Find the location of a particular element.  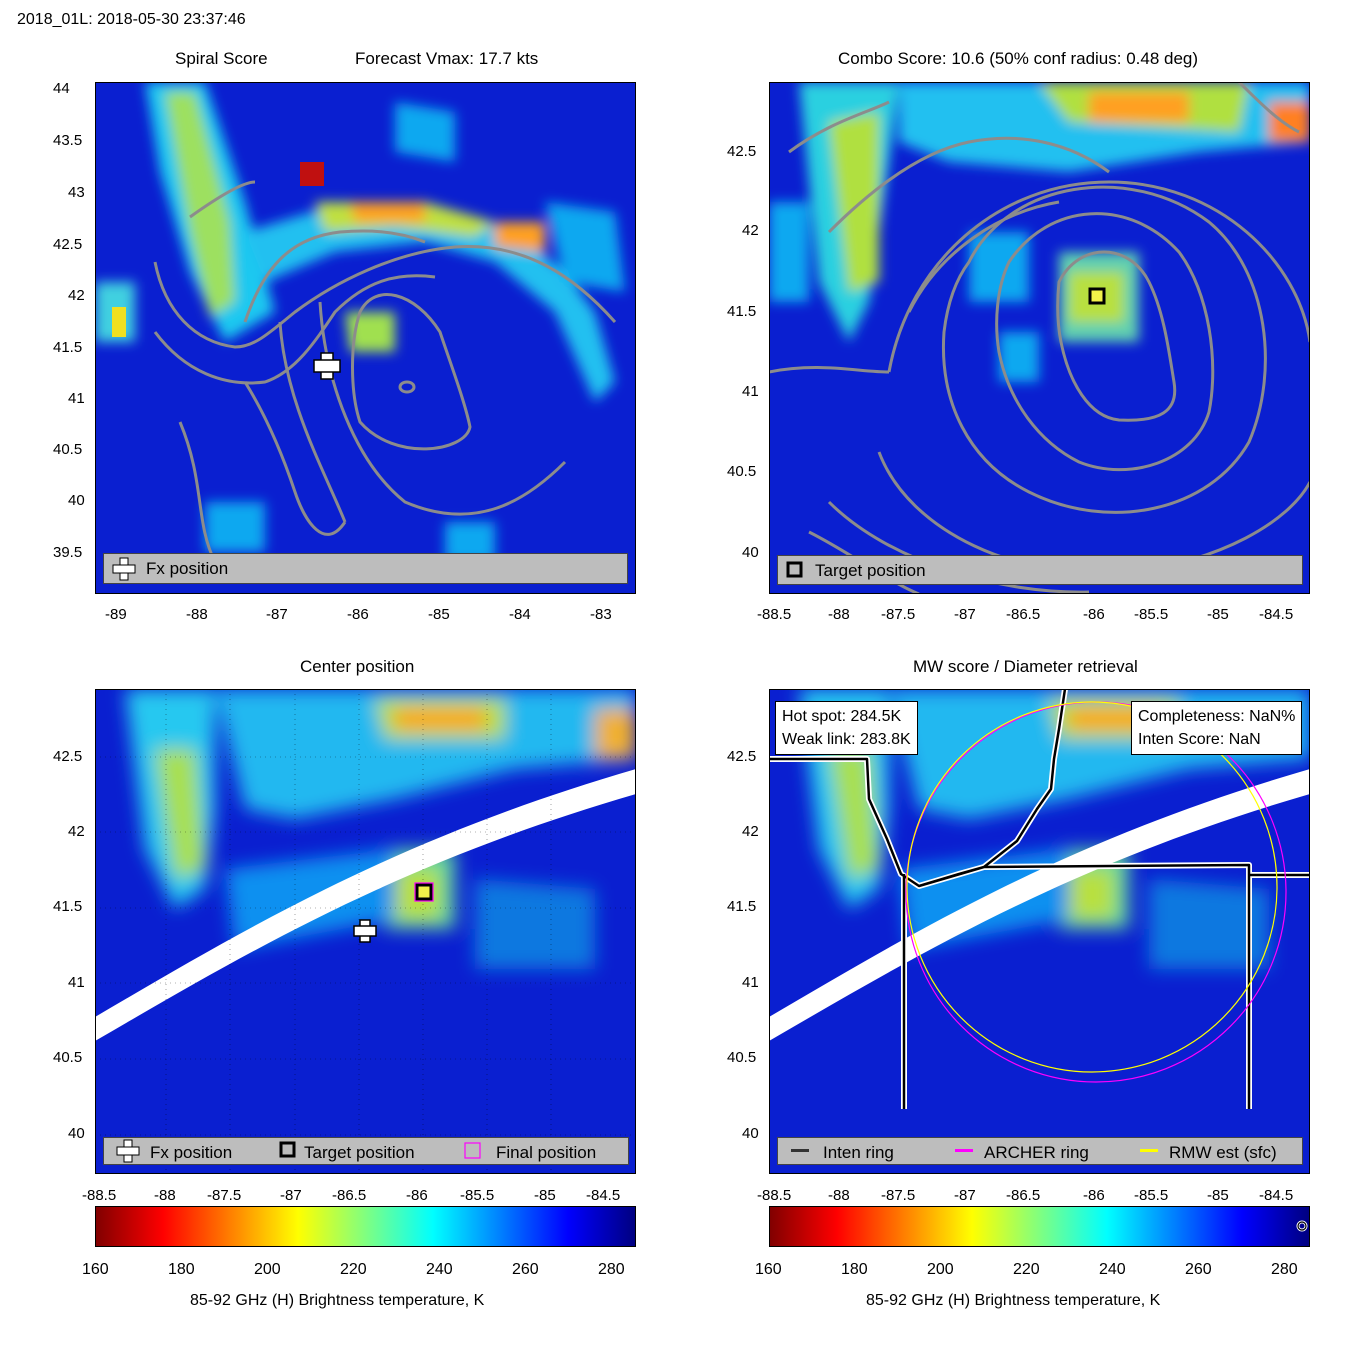

ytick: 39.5 is located at coordinates (68, 552).